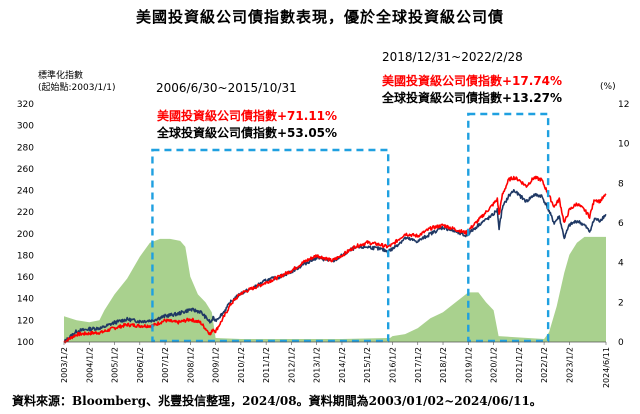 The width and height of the screenshot is (640, 414). What do you see at coordinates (471, 97) in the screenshot?
I see `annotation-global-return-2: 全球投資級公司債指數+13.27%` at bounding box center [471, 97].